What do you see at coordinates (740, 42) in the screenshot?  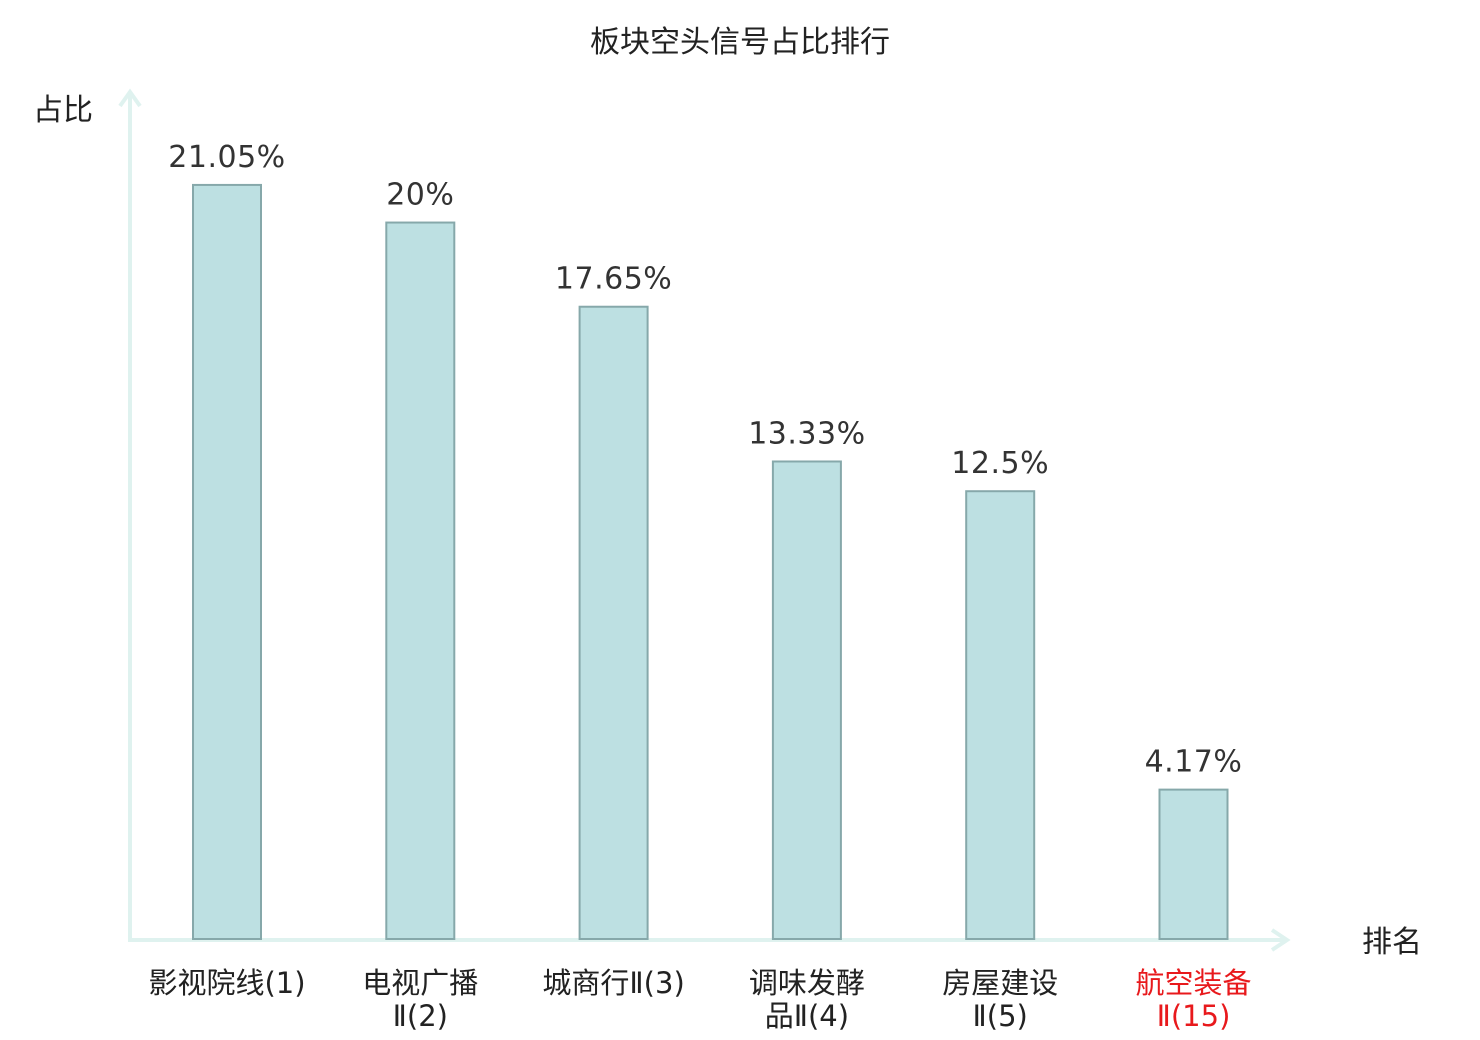 I see `chart-title: 板块空头信号占比排行` at bounding box center [740, 42].